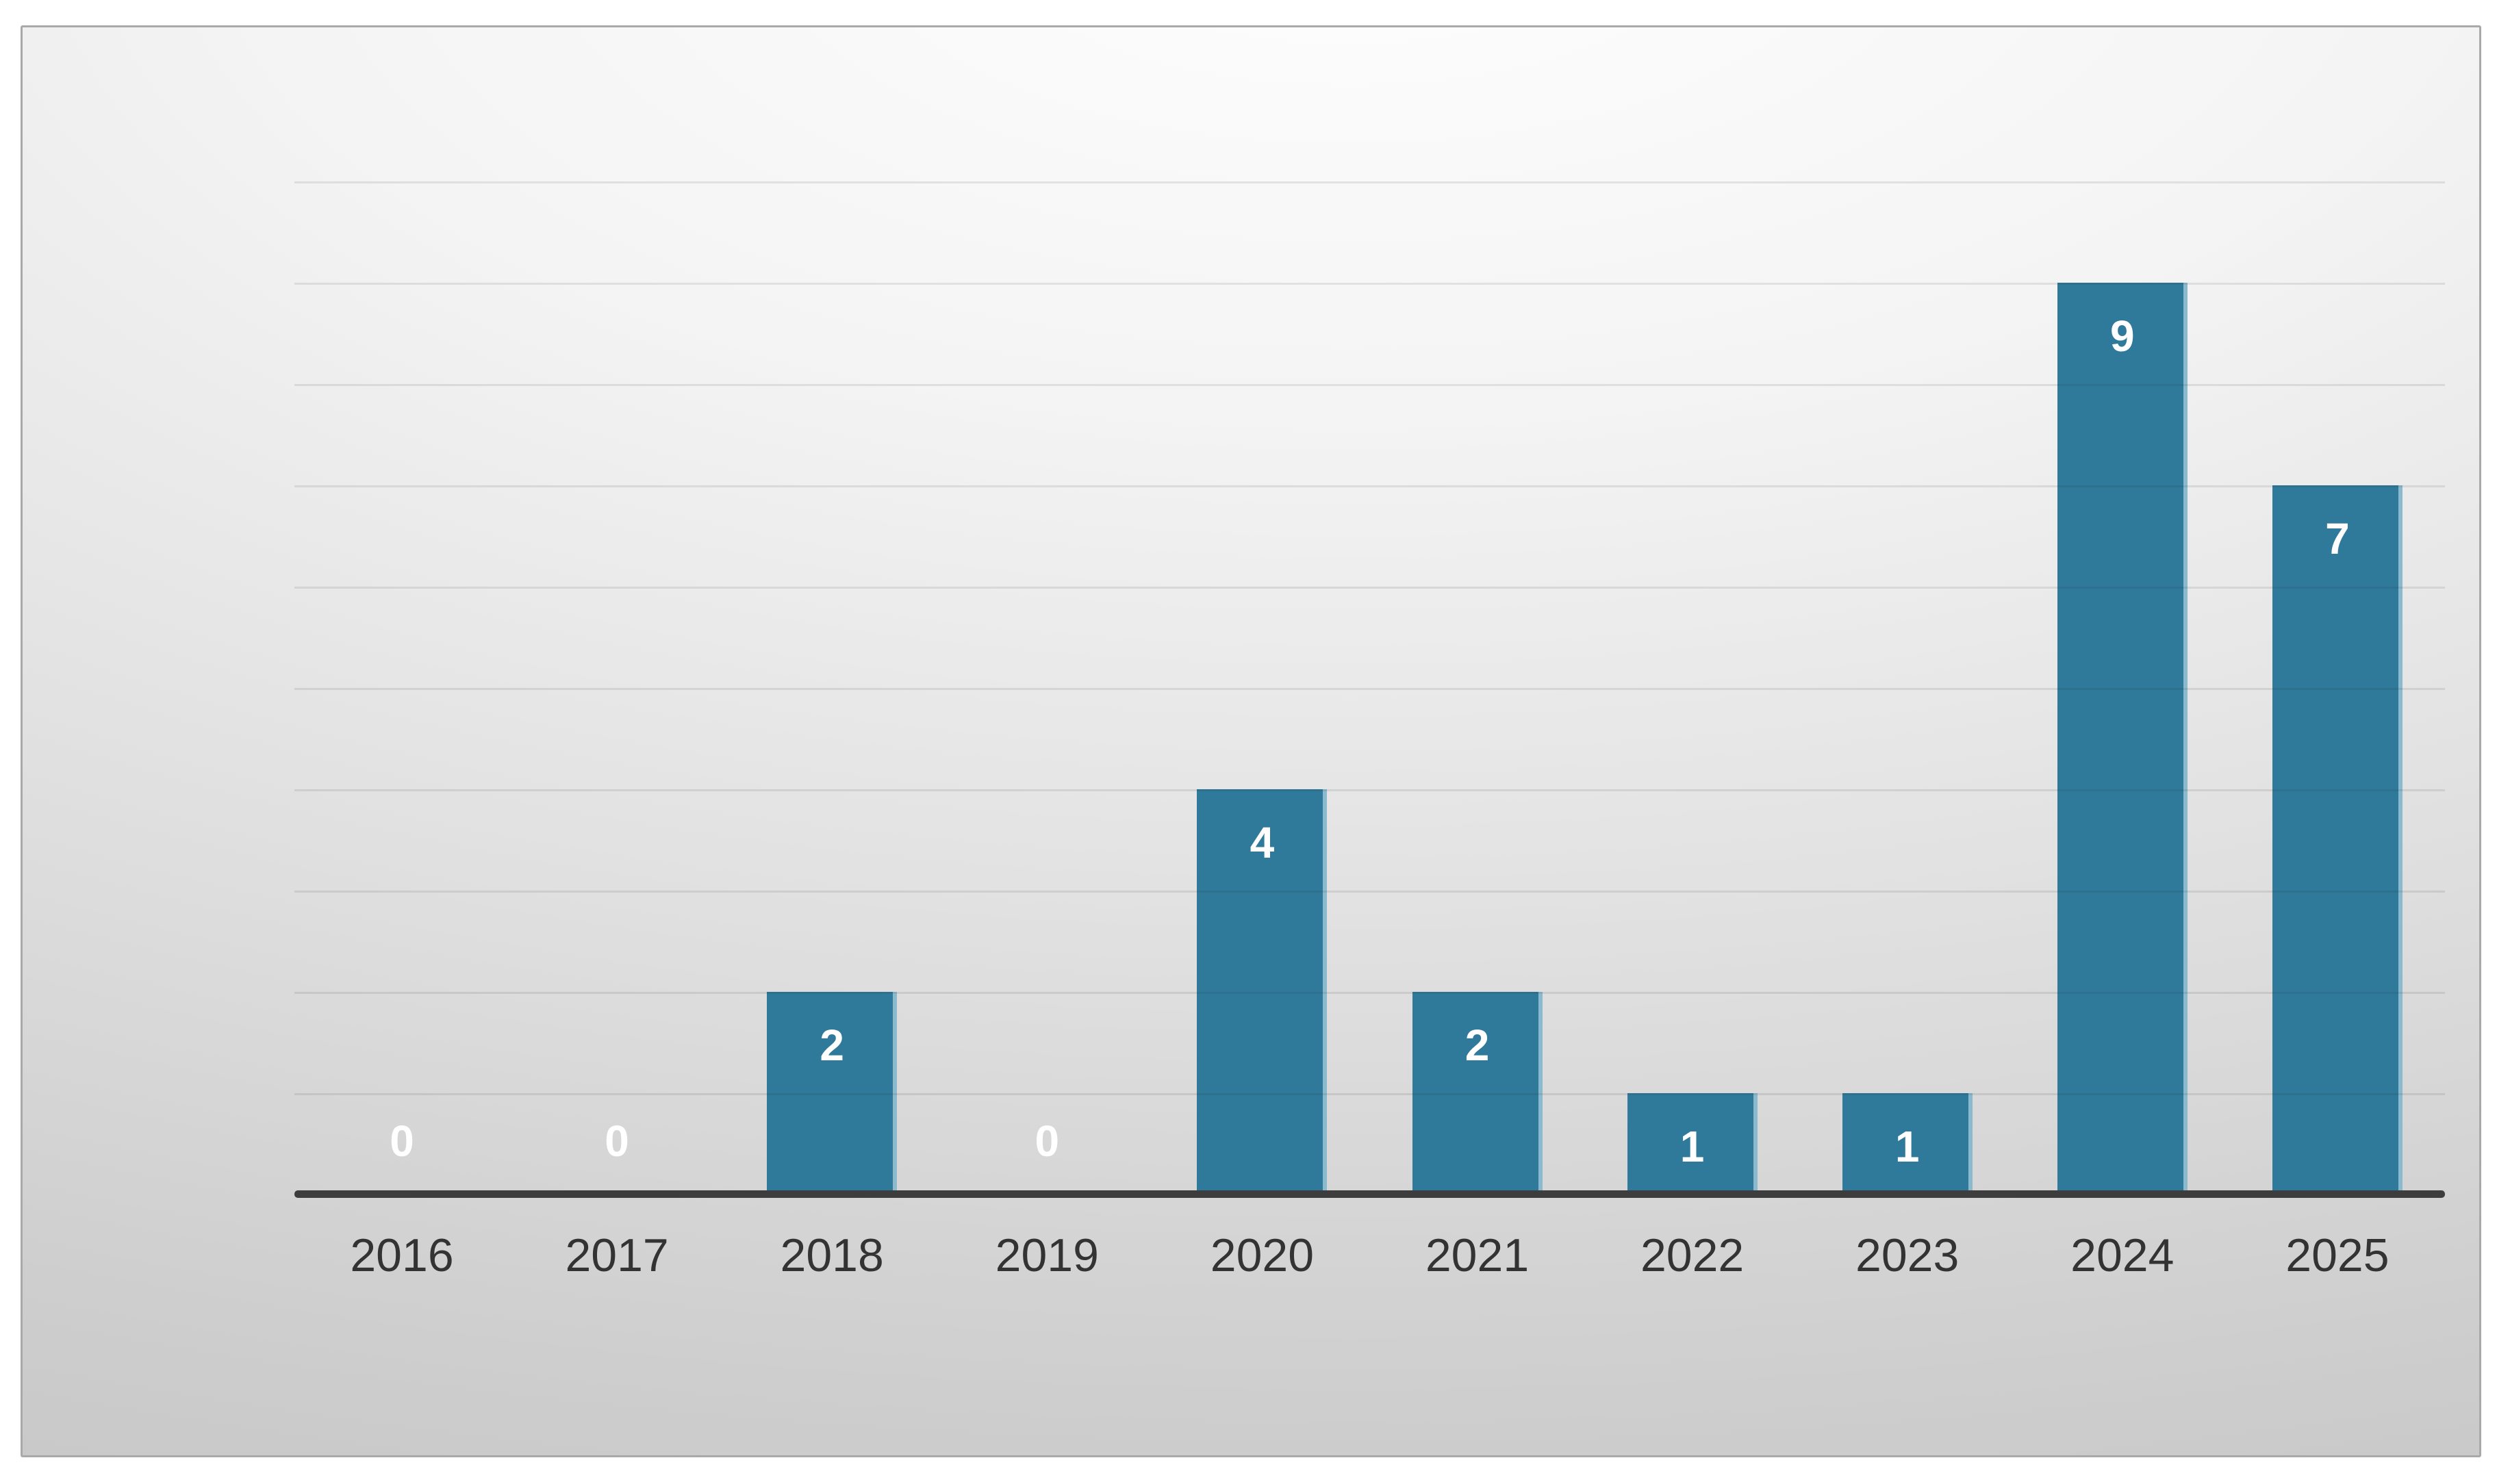 This screenshot has height=1484, width=2510. What do you see at coordinates (1692, 1255) in the screenshot?
I see `x-tick-label-2022: 2022` at bounding box center [1692, 1255].